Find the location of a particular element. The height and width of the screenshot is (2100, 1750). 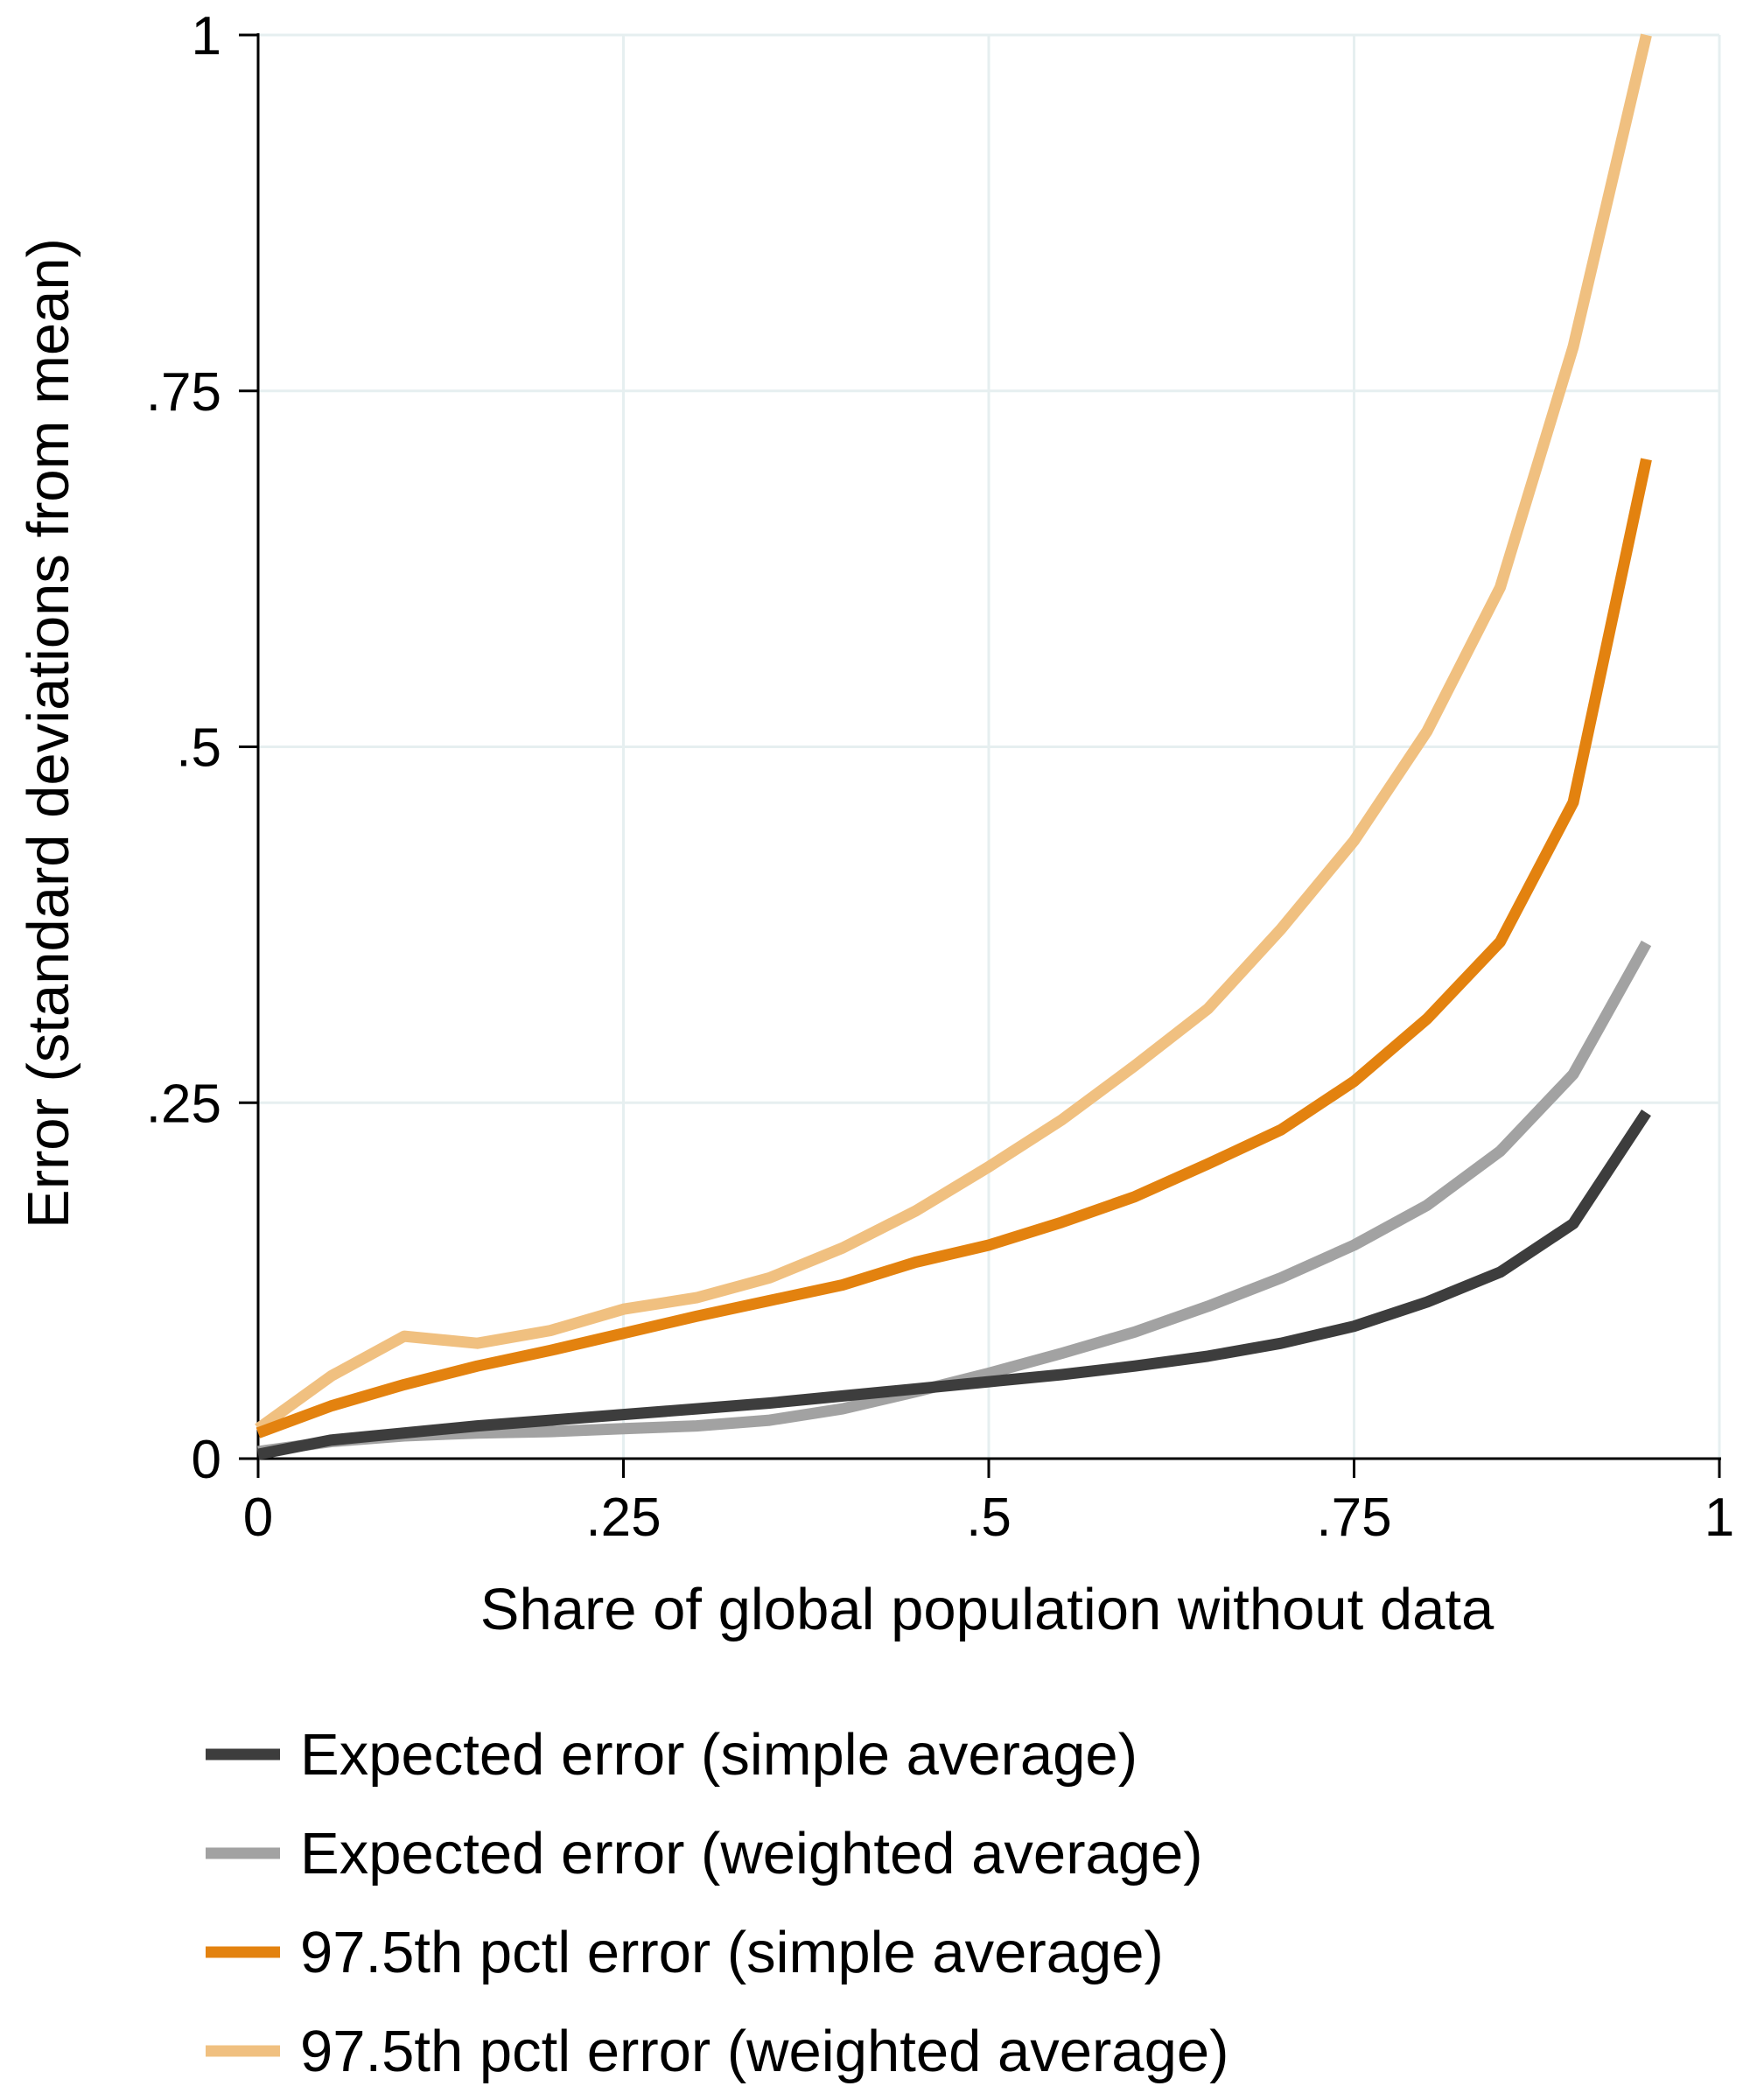

y-tick-label: 0 is located at coordinates (206, 1460).